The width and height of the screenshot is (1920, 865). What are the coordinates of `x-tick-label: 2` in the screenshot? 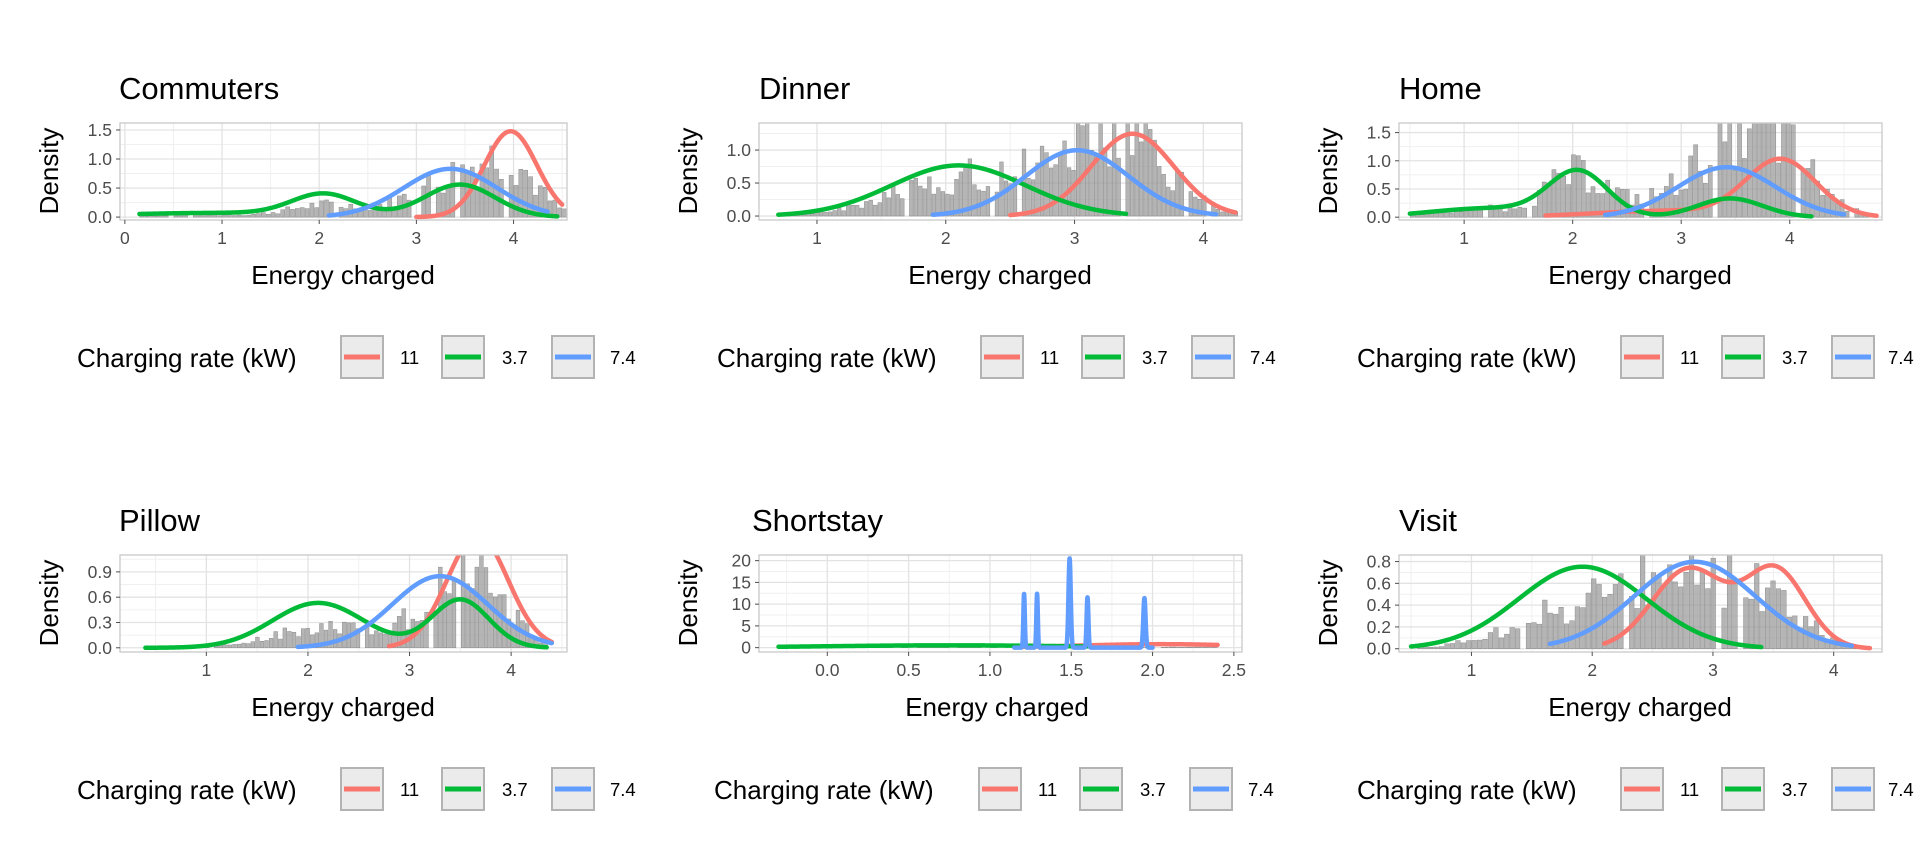 It's located at (1592, 670).